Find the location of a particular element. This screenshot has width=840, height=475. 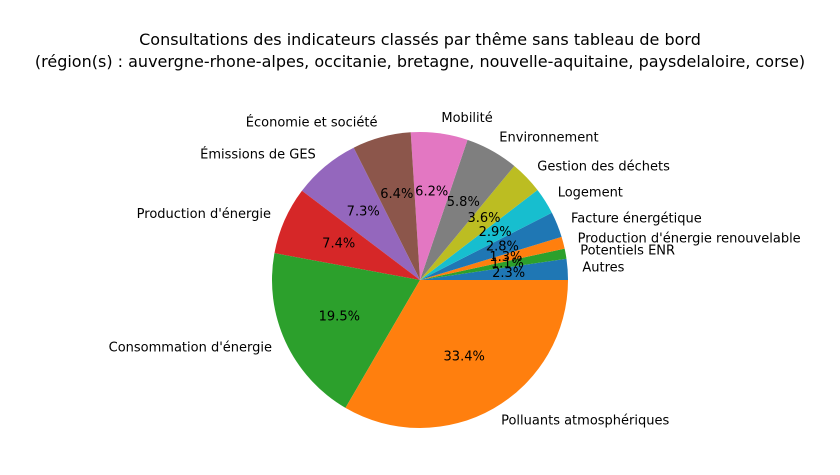

category-label-mobilite: Mobilité is located at coordinates (466, 118).